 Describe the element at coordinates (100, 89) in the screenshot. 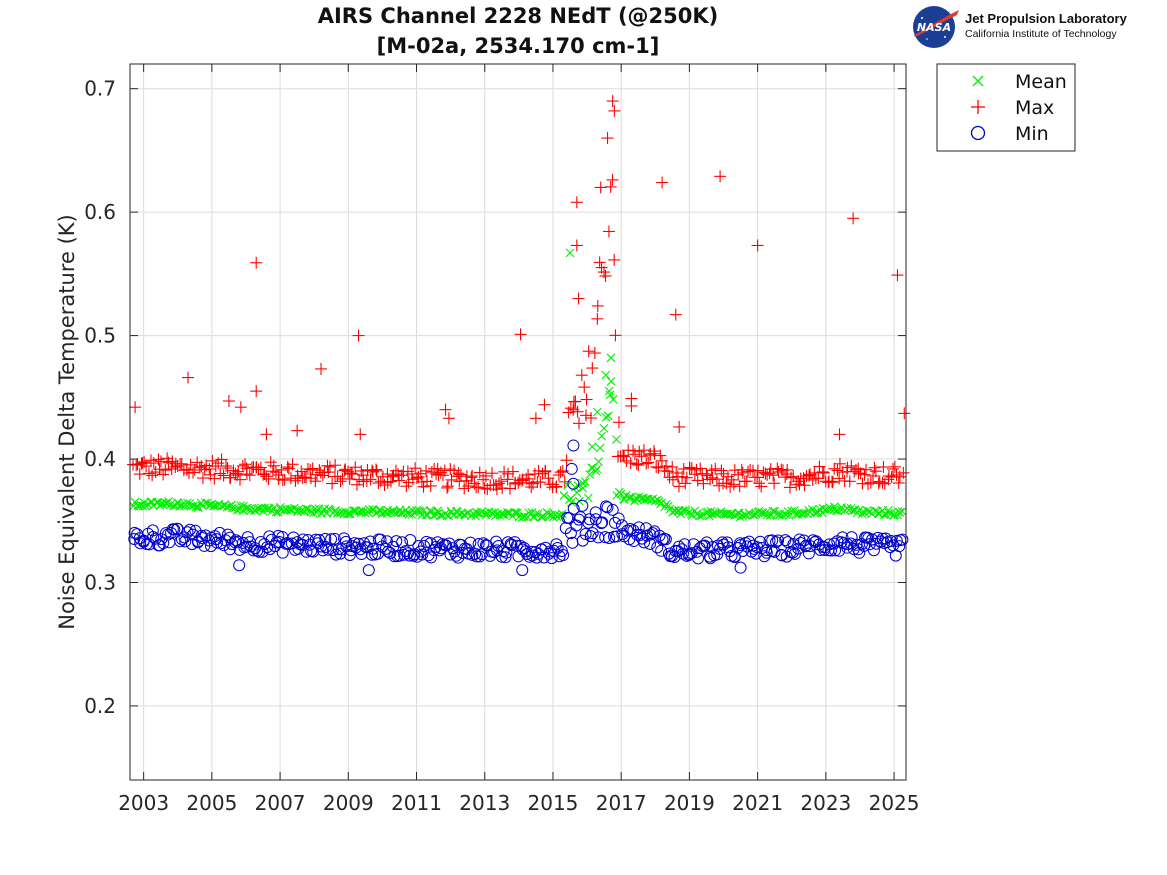

I see `y-tick-label: 0.7` at that location.